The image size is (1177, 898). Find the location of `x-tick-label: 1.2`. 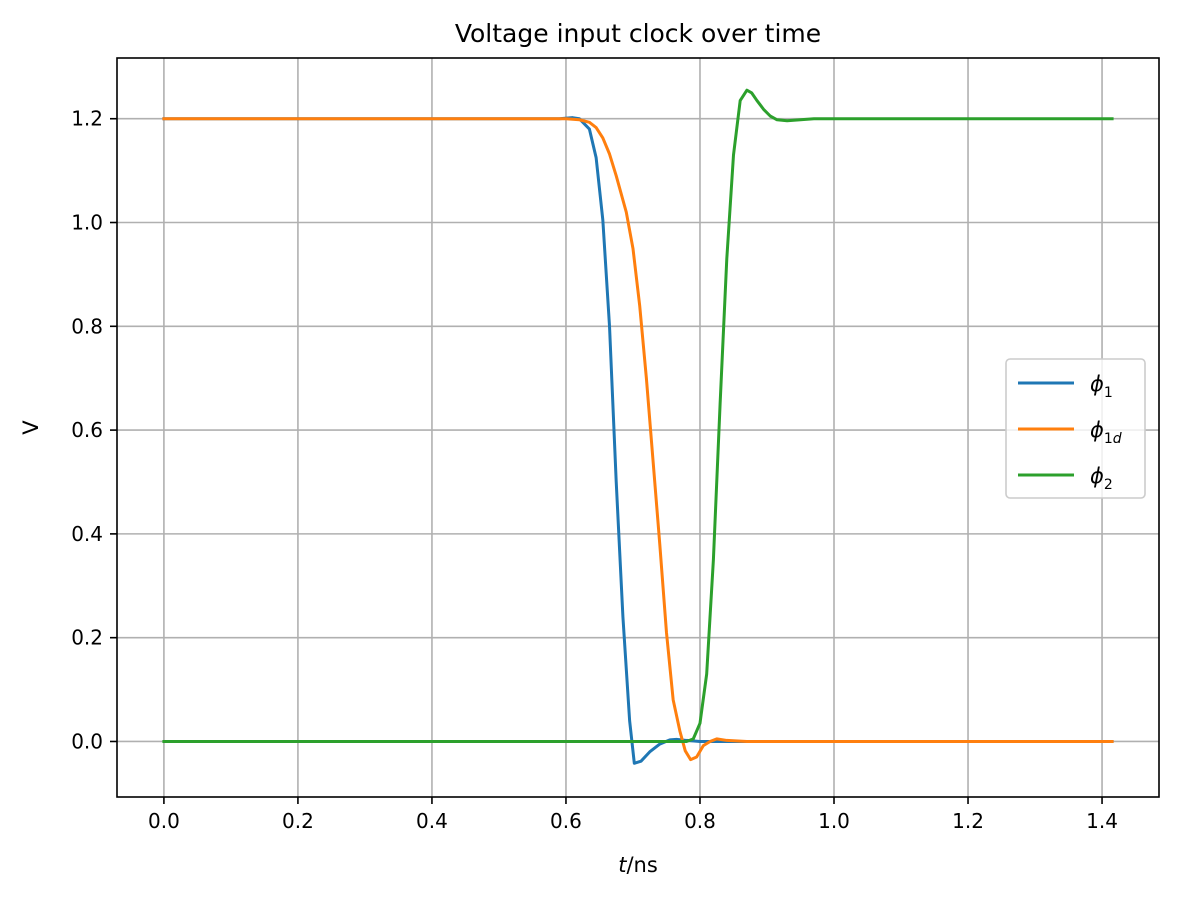

x-tick-label: 1.2 is located at coordinates (968, 821).